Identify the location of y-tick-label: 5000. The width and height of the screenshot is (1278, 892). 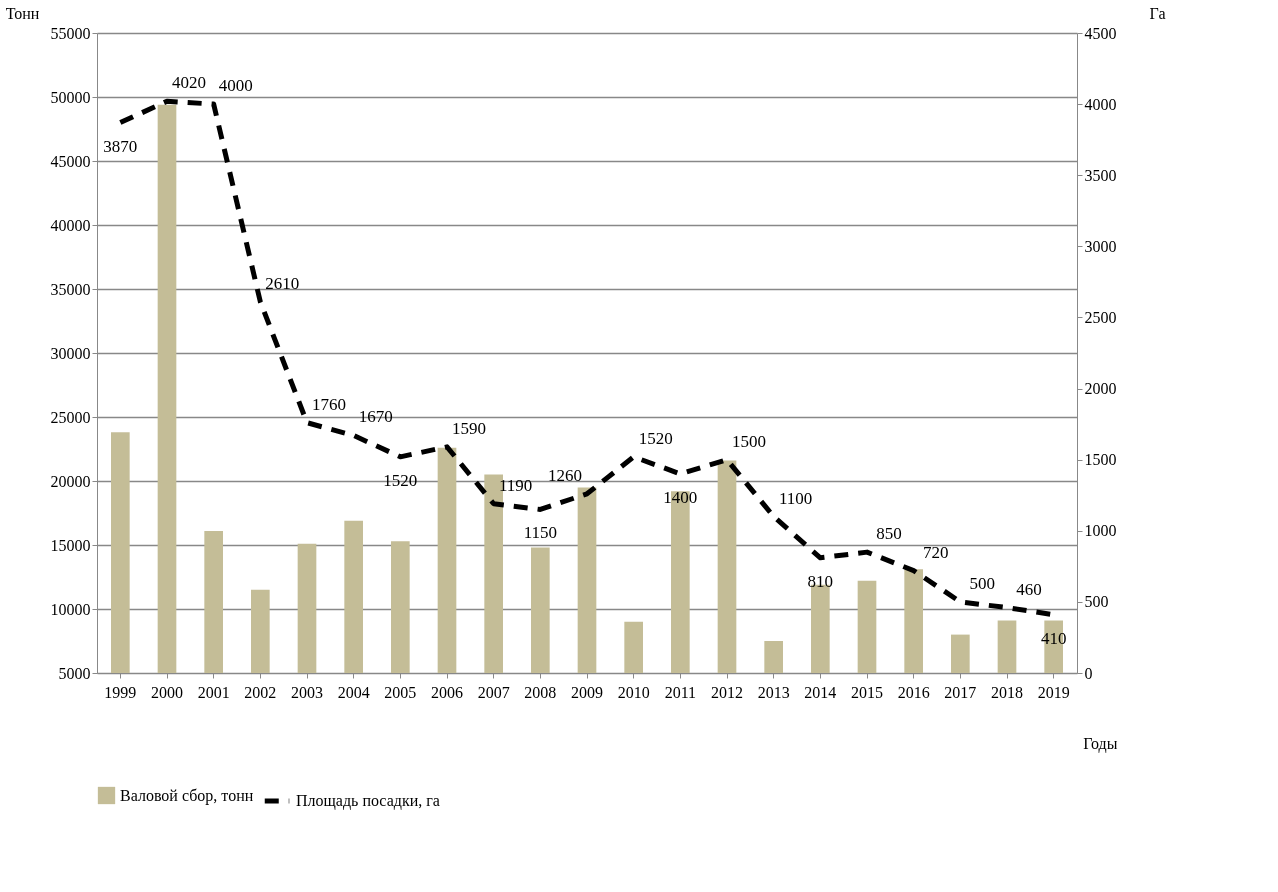
(74, 673).